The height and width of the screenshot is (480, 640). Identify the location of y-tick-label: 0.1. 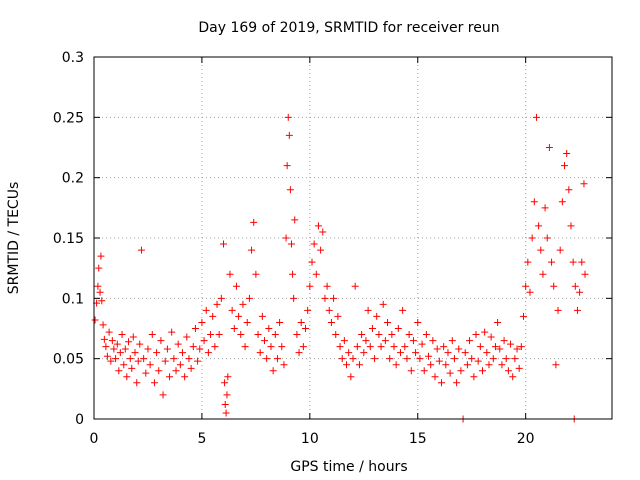
(73, 299).